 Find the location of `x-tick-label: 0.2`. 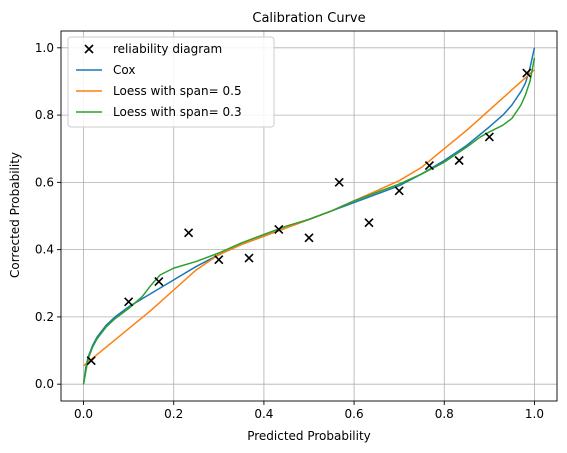

x-tick-label: 0.2 is located at coordinates (173, 414).